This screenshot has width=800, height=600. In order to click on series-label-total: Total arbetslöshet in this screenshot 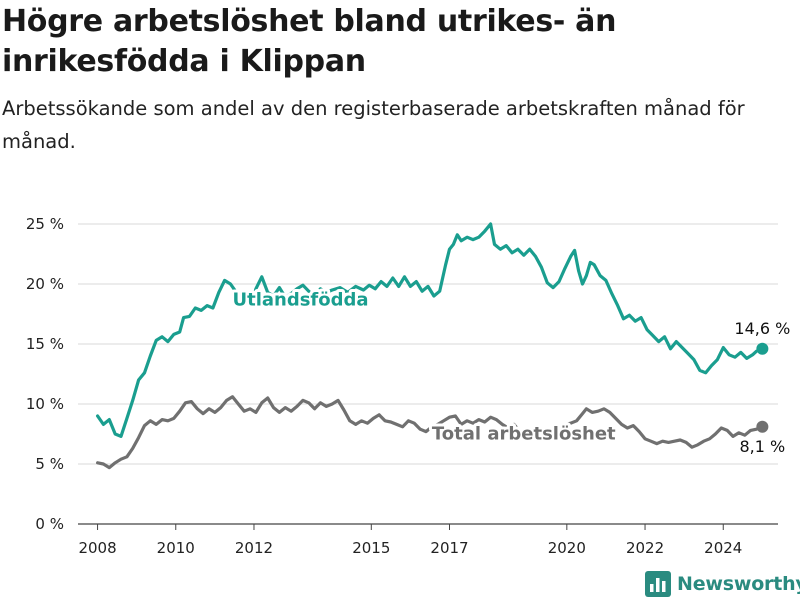, I will do `click(524, 433)`.